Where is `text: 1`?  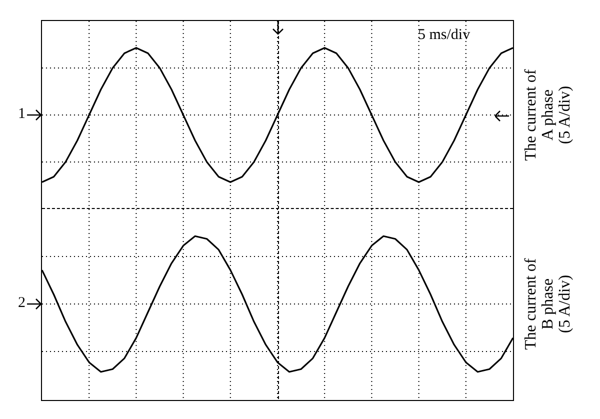 text: 1 is located at coordinates (22, 114).